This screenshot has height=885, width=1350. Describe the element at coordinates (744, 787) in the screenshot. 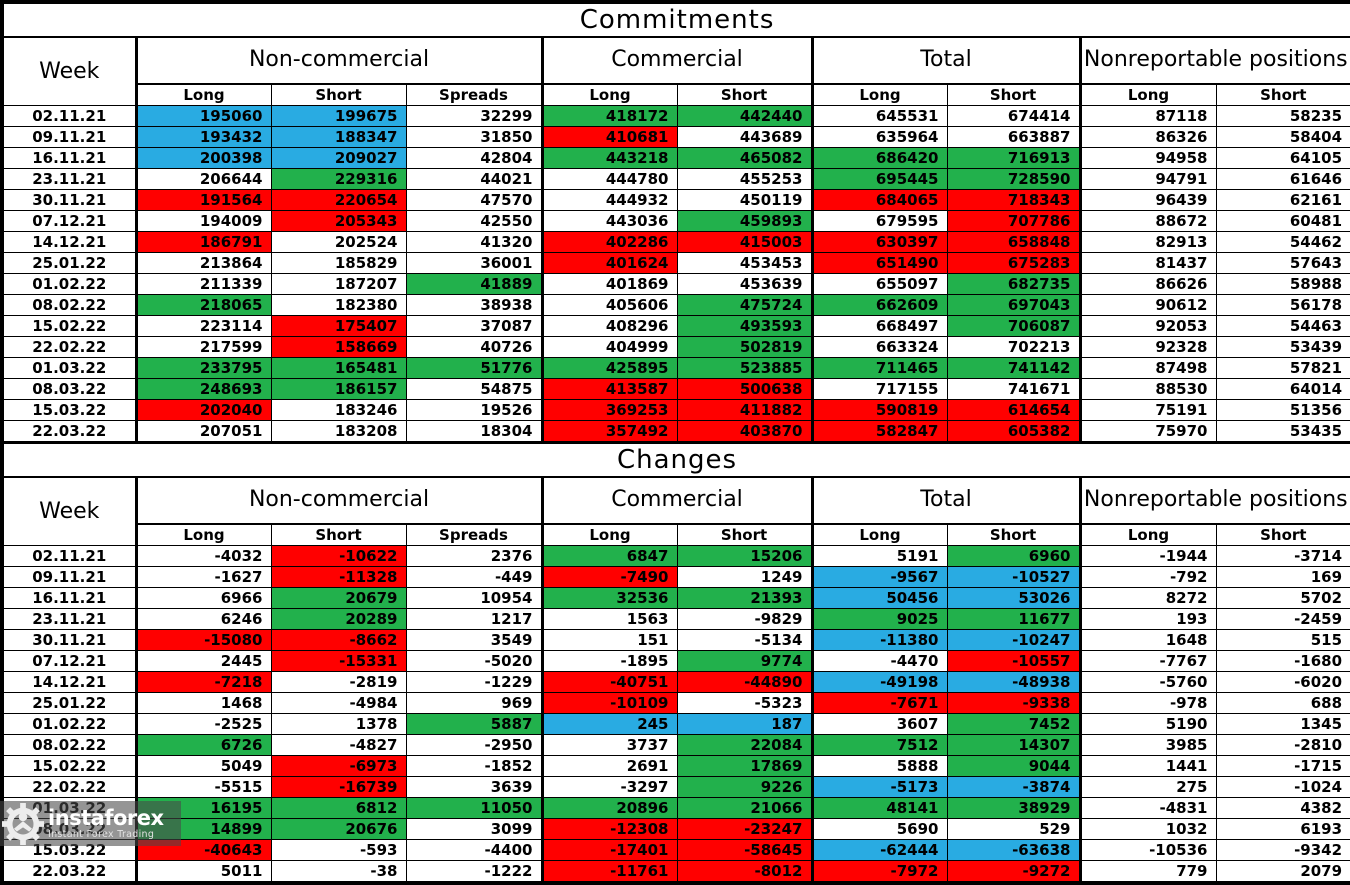

I see `value-cell: 9226` at that location.